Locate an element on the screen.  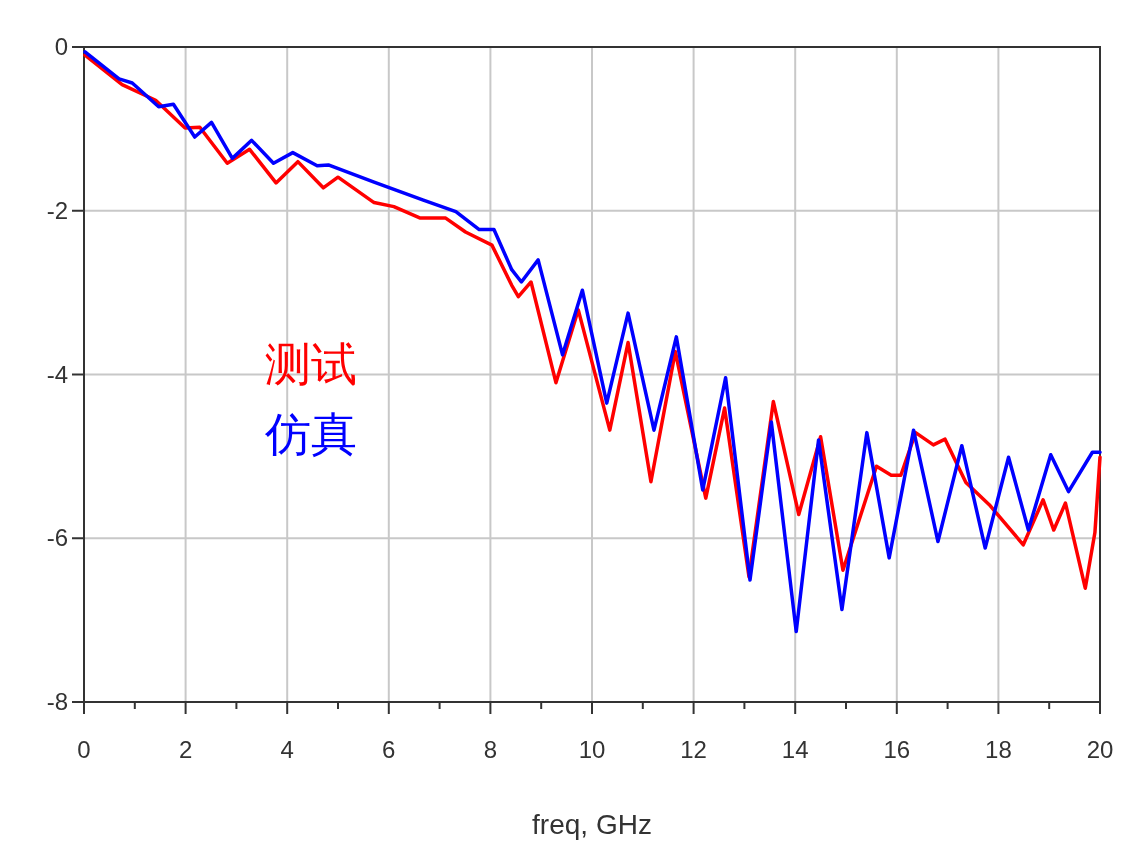
x-tick-label: 18 is located at coordinates (998, 749).